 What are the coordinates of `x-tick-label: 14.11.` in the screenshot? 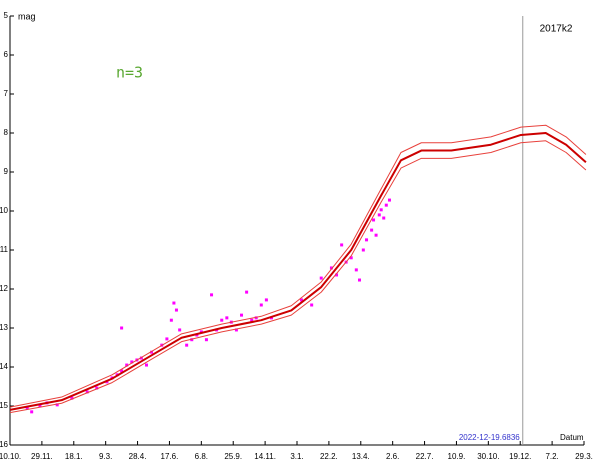 It's located at (265, 456).